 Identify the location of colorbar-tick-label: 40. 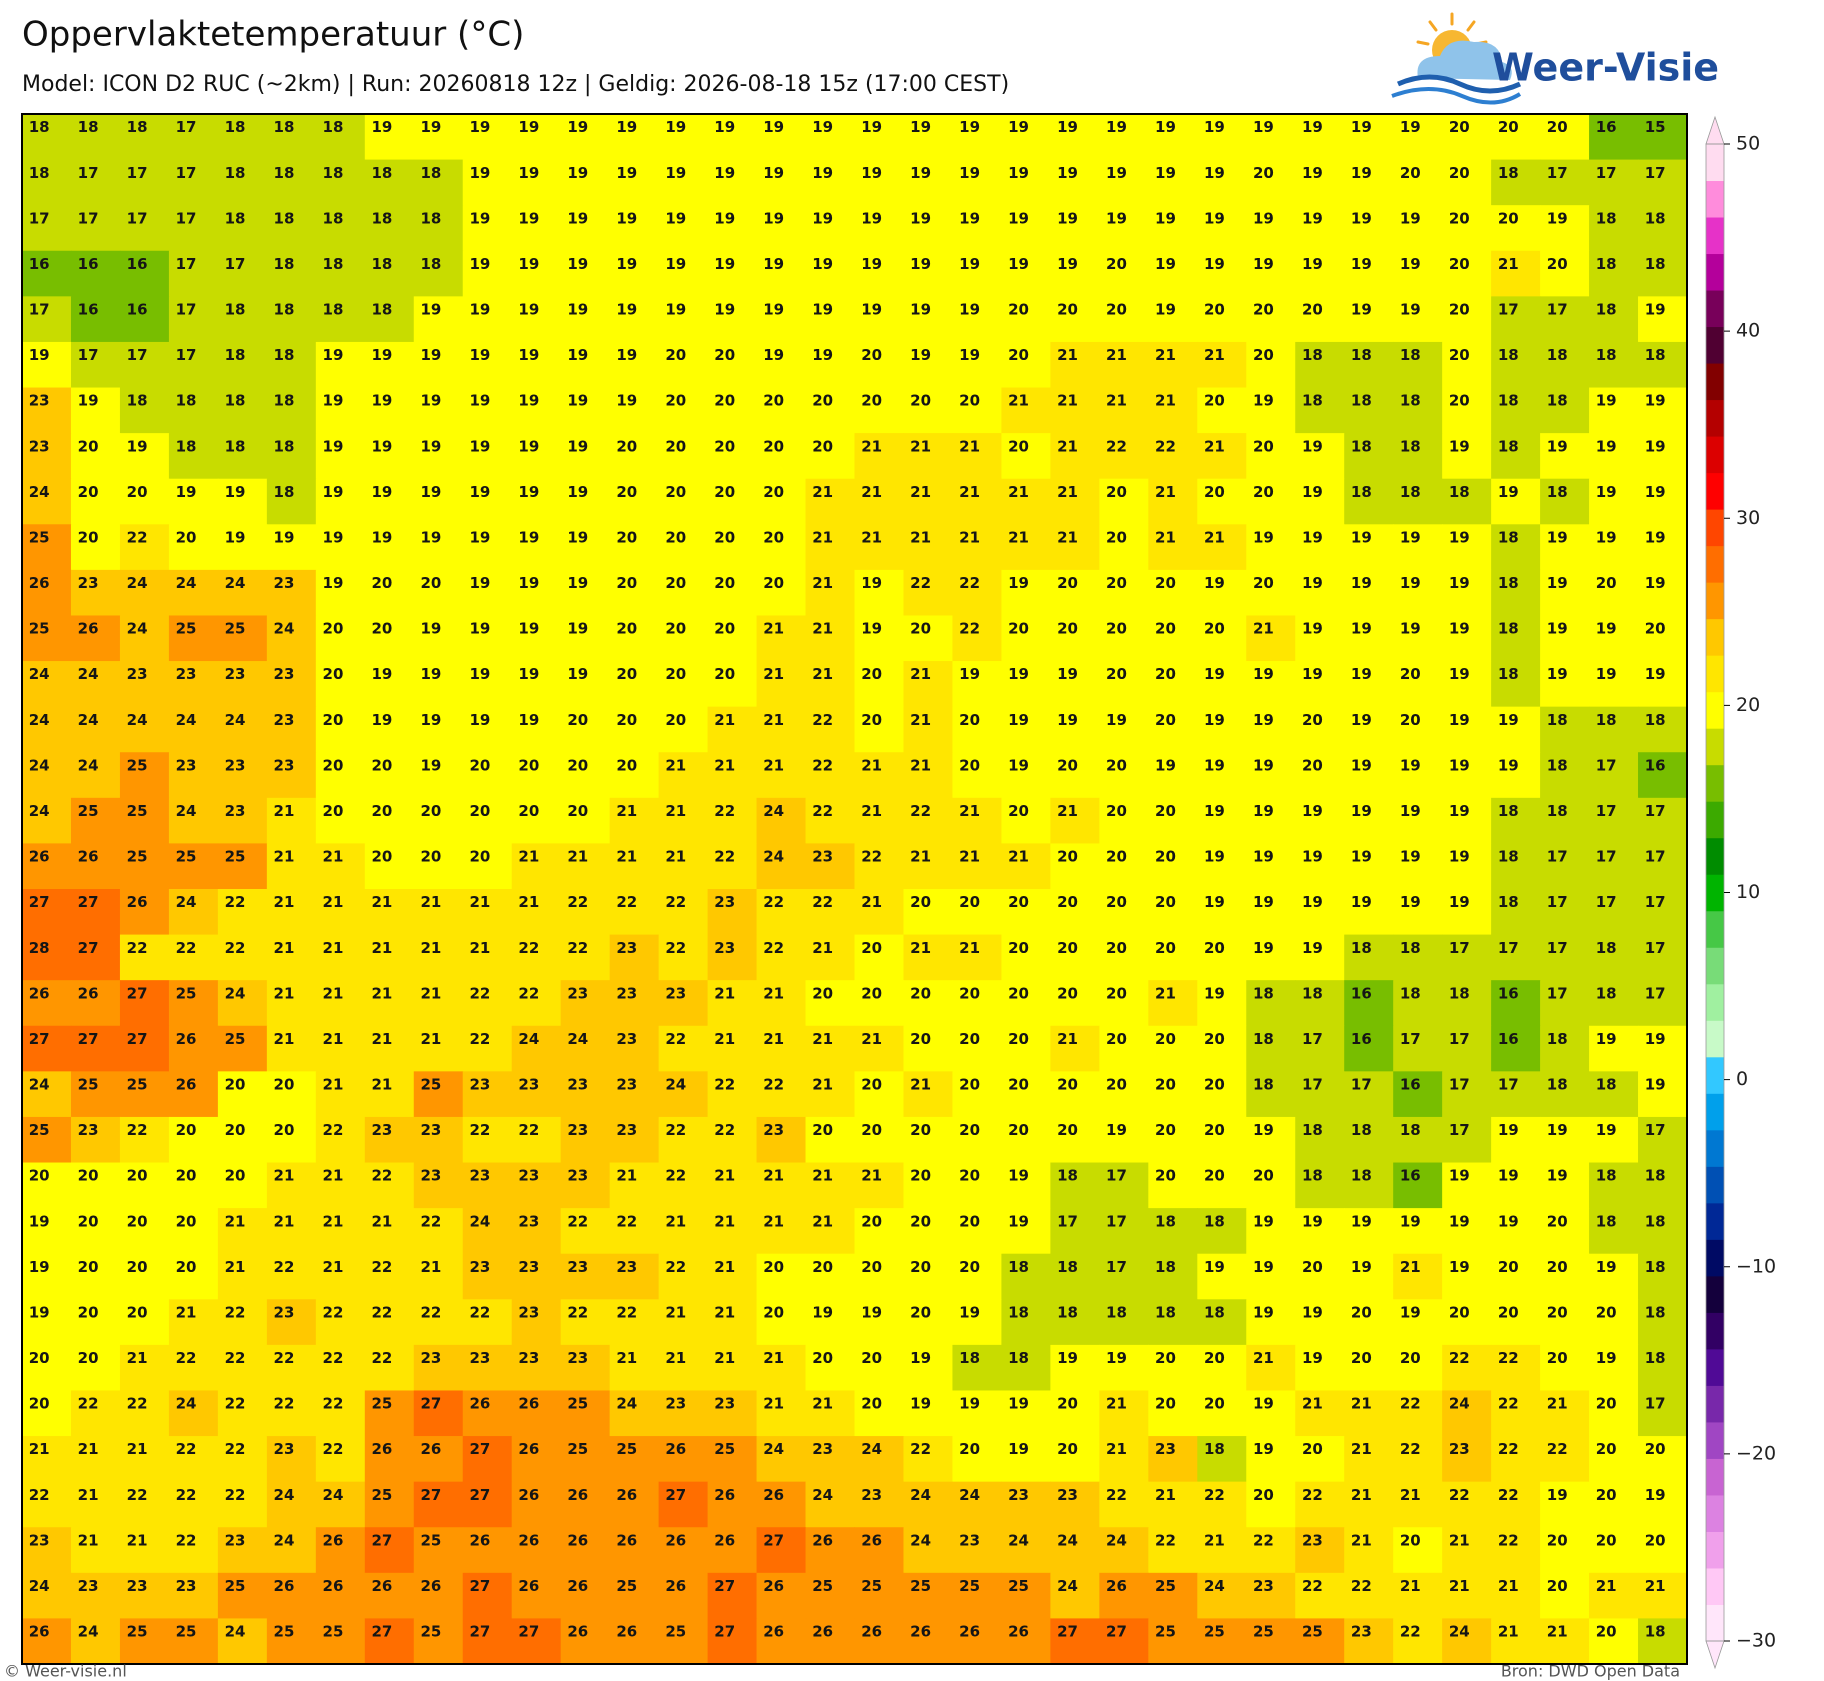
(1748, 331).